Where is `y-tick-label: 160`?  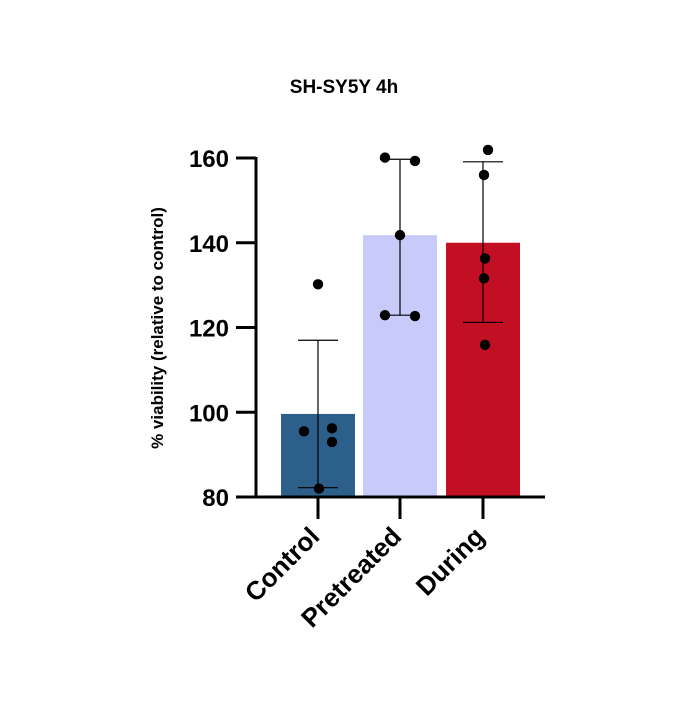 y-tick-label: 160 is located at coordinates (209, 159).